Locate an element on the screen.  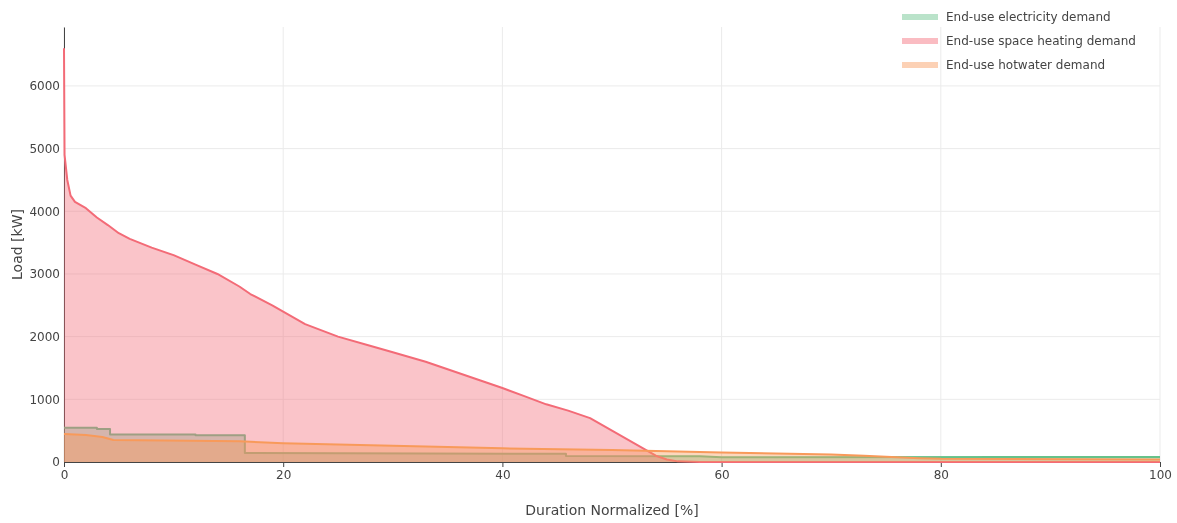
x-tick-label: 60 is located at coordinates (722, 474).